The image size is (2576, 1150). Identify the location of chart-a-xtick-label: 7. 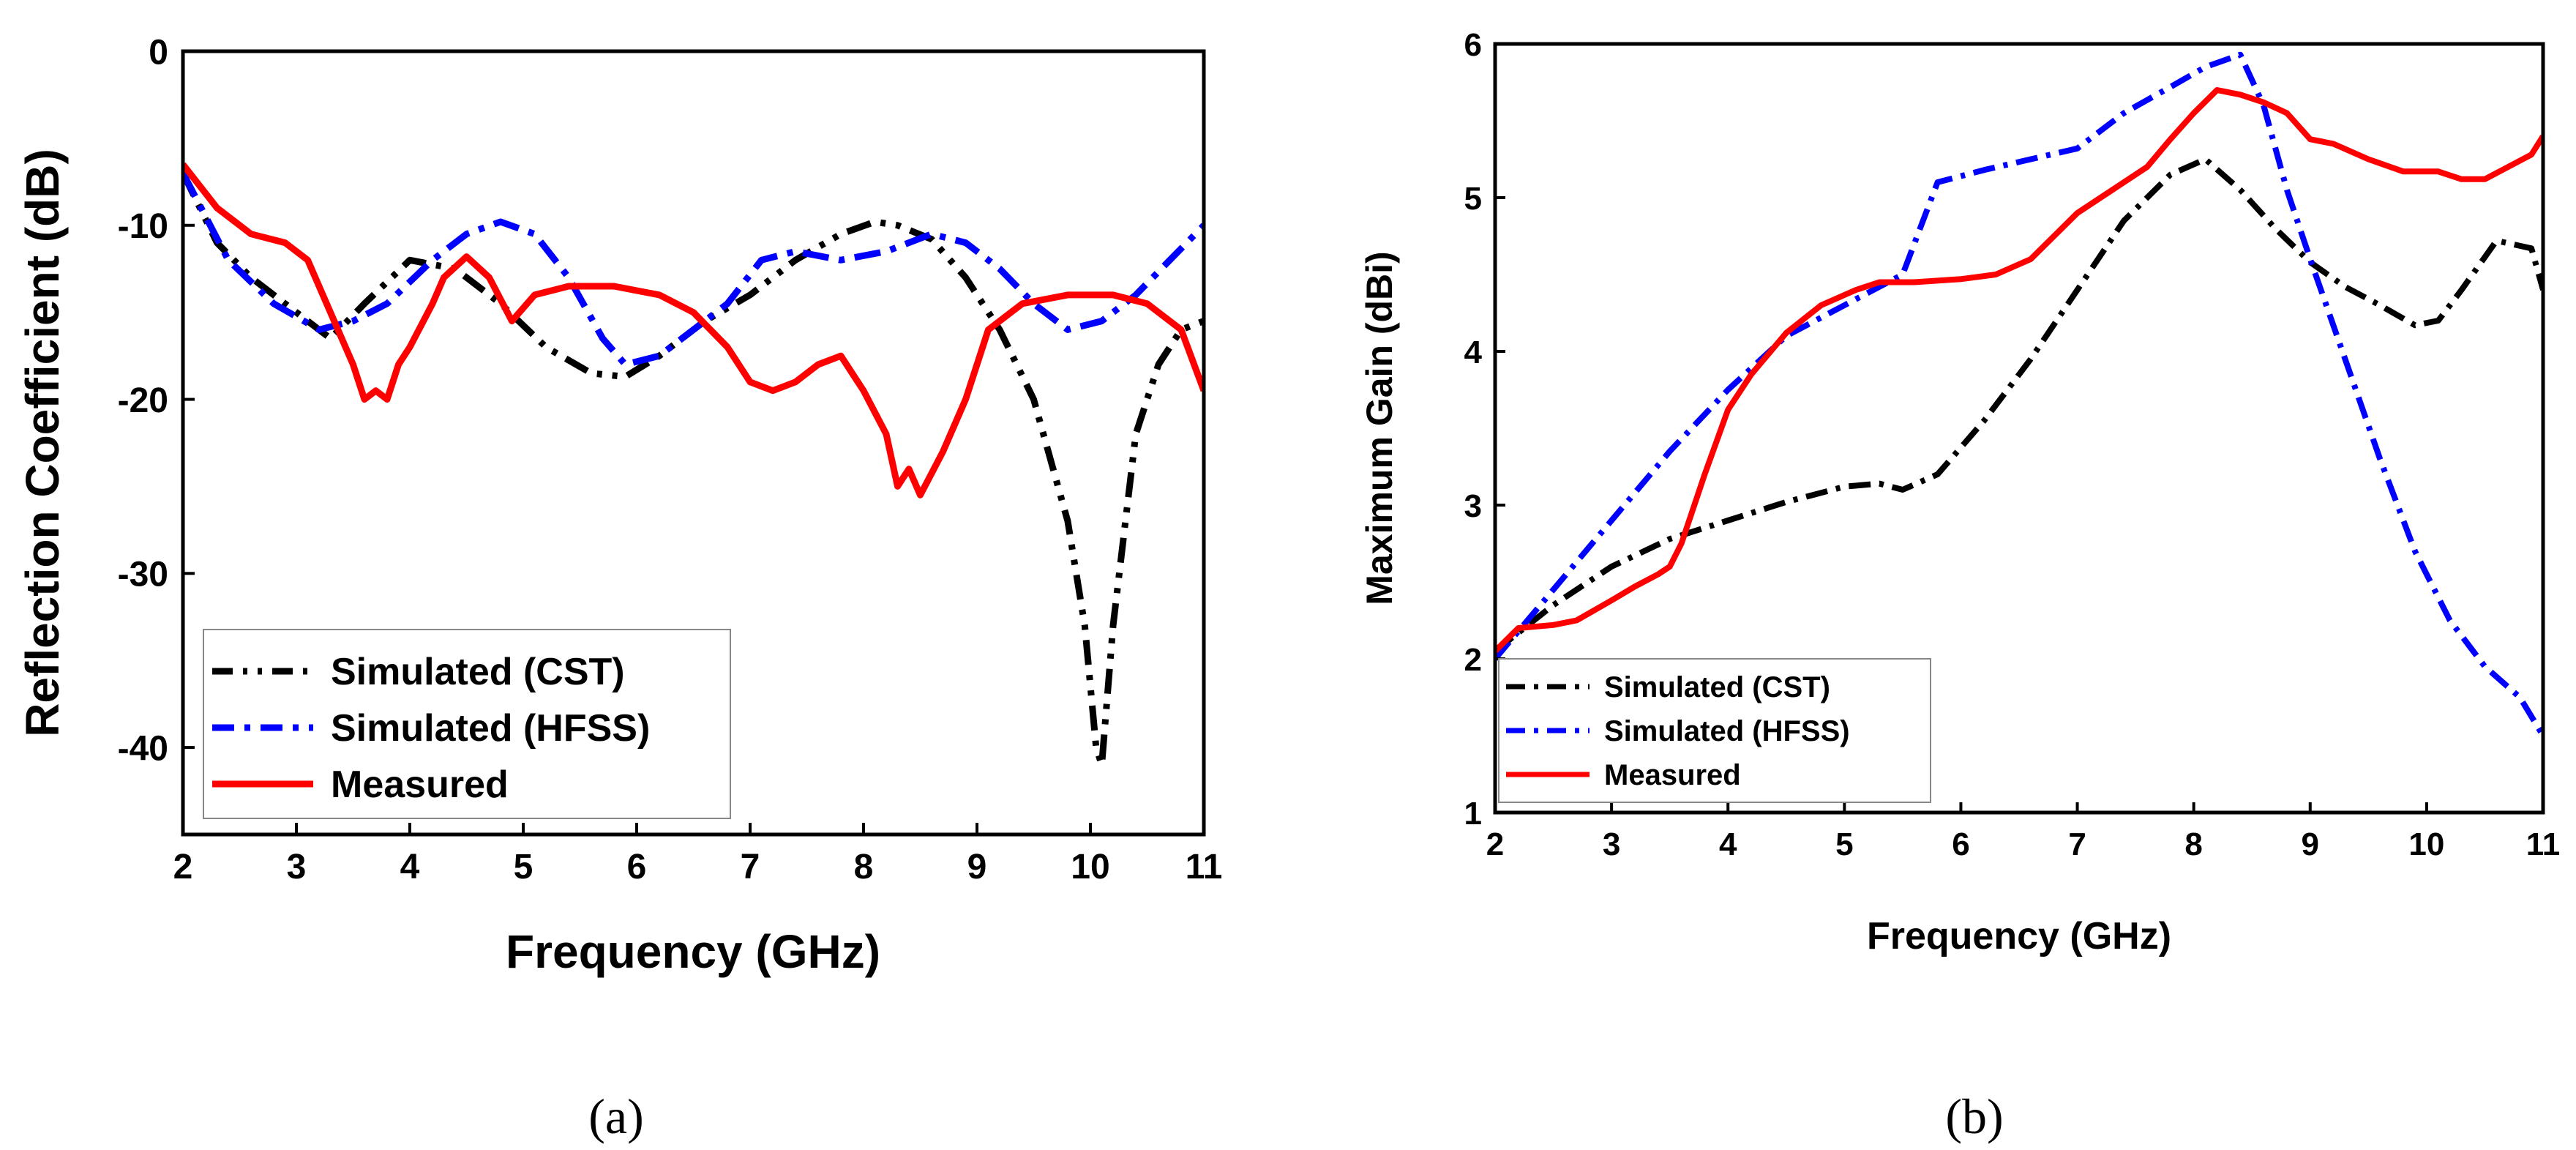
(750, 867).